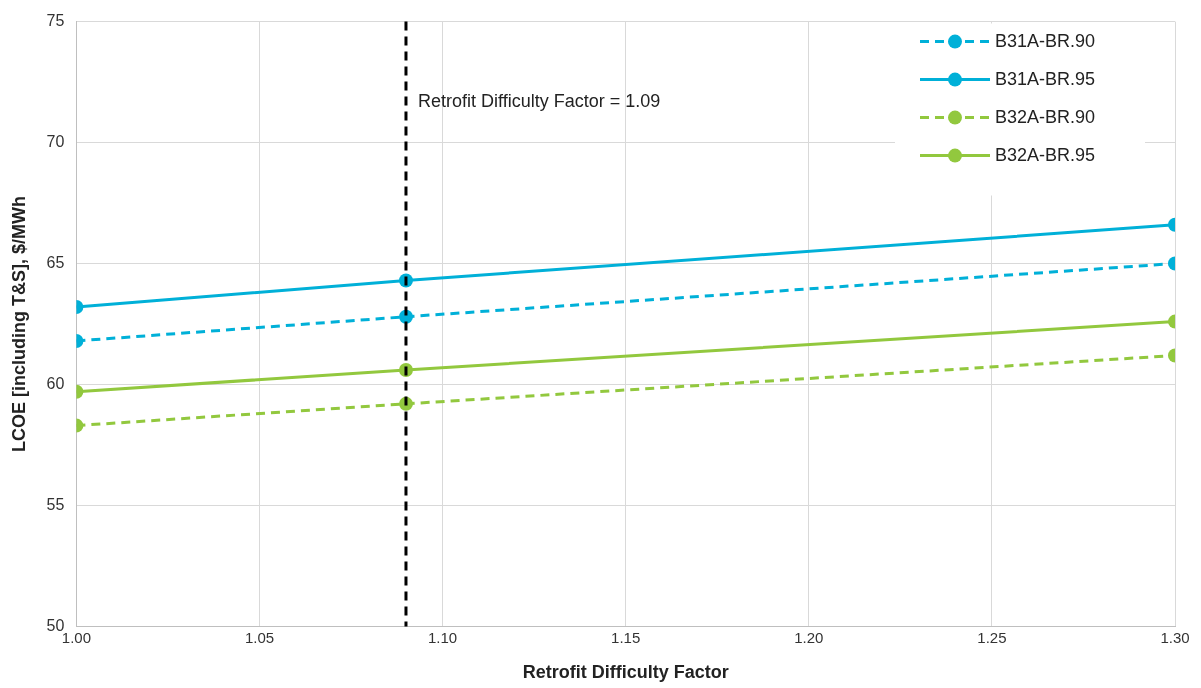 Image resolution: width=1201 pixels, height=688 pixels. What do you see at coordinates (992, 637) in the screenshot?
I see `x-tick-label: 1.25` at bounding box center [992, 637].